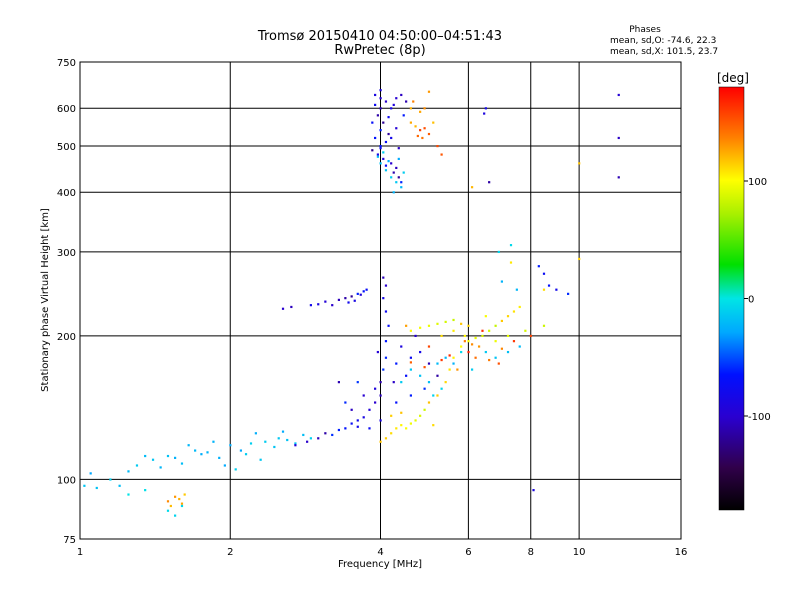  What do you see at coordinates (66, 253) in the screenshot?
I see `y-tick-label: 300` at bounding box center [66, 253].